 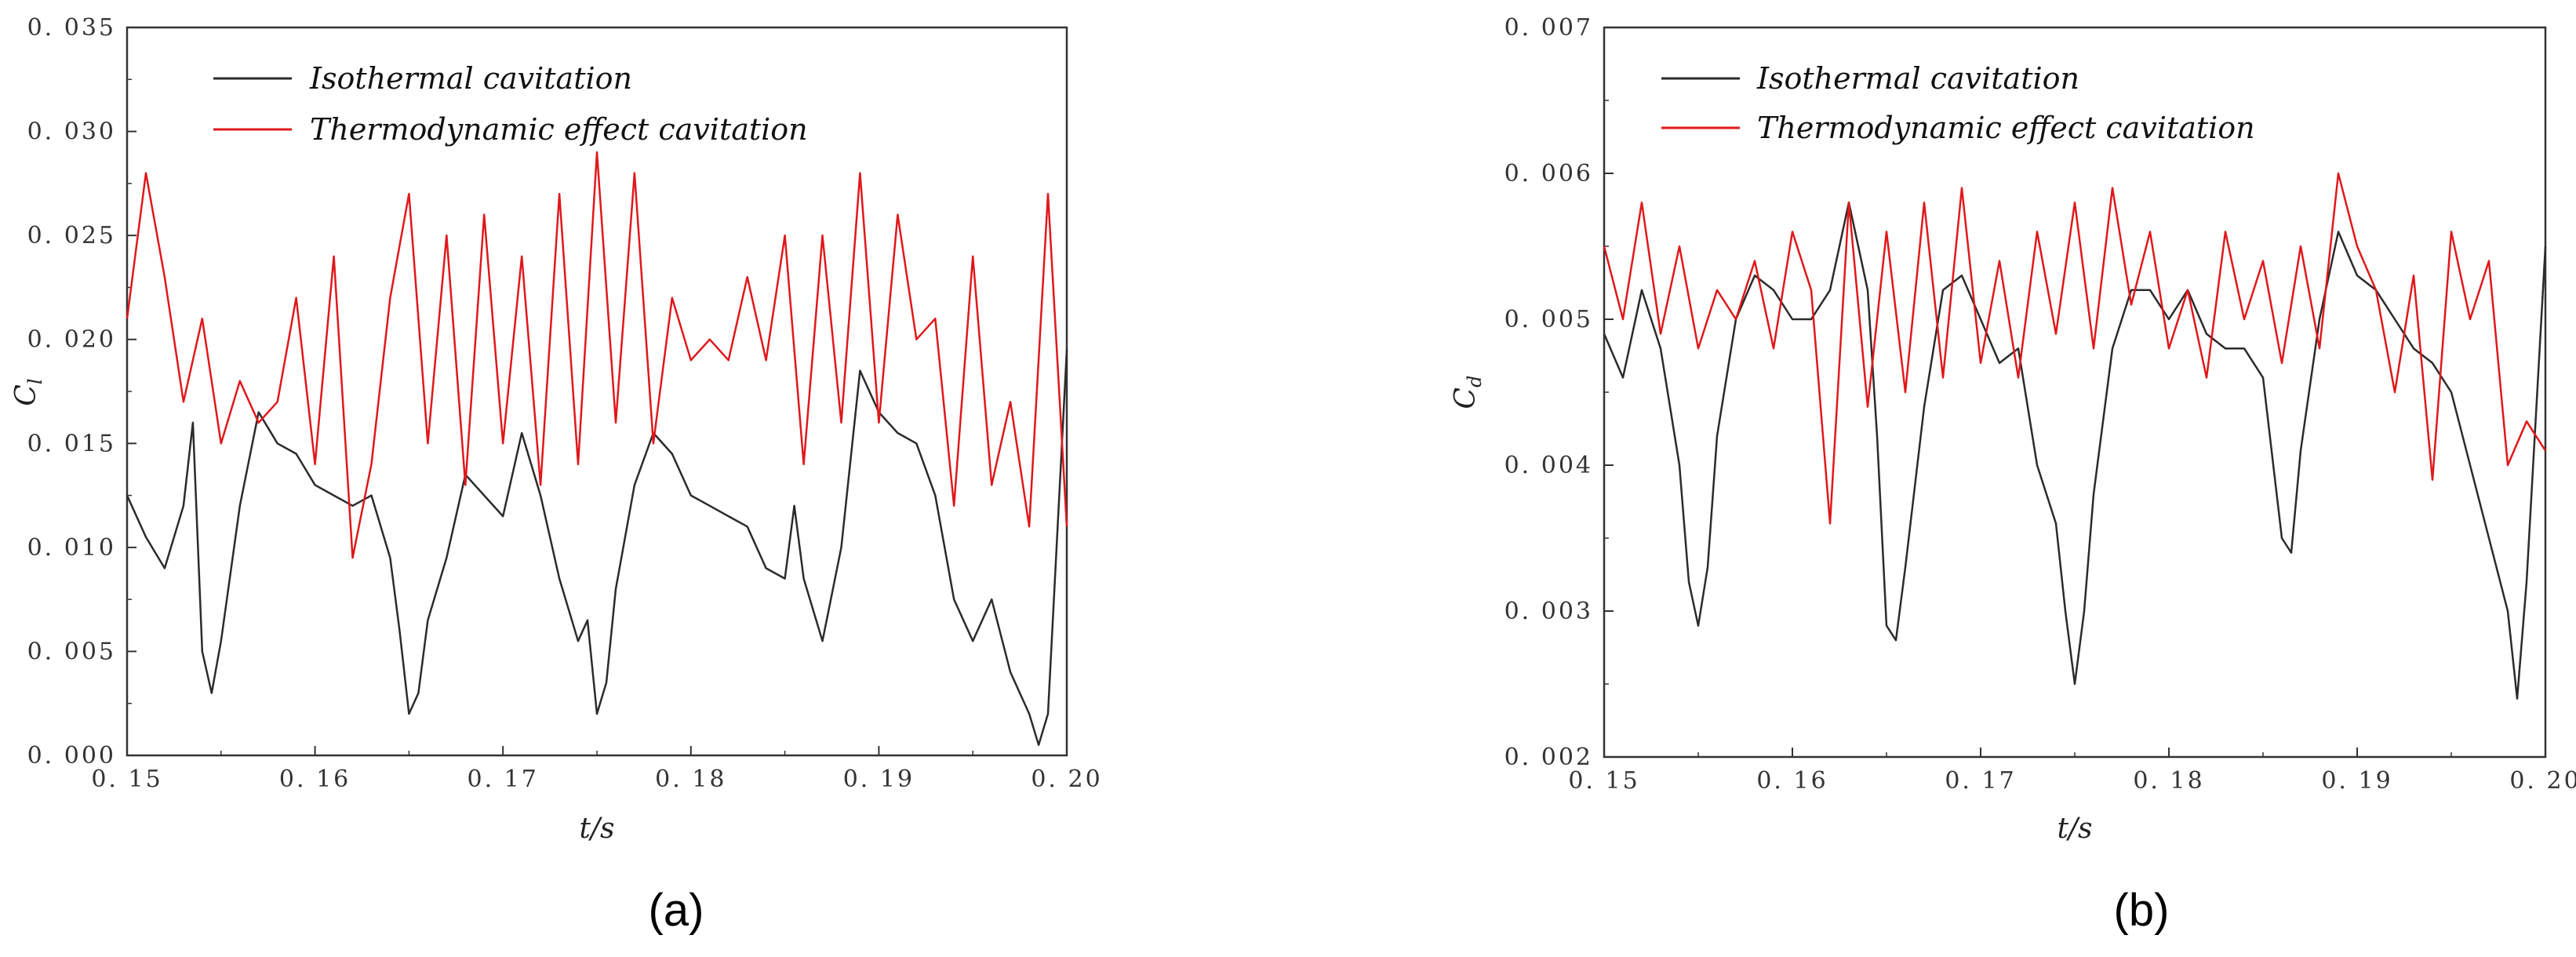 What do you see at coordinates (1980, 781) in the screenshot?
I see `x-tick-label-b-2: 0. 17` at bounding box center [1980, 781].